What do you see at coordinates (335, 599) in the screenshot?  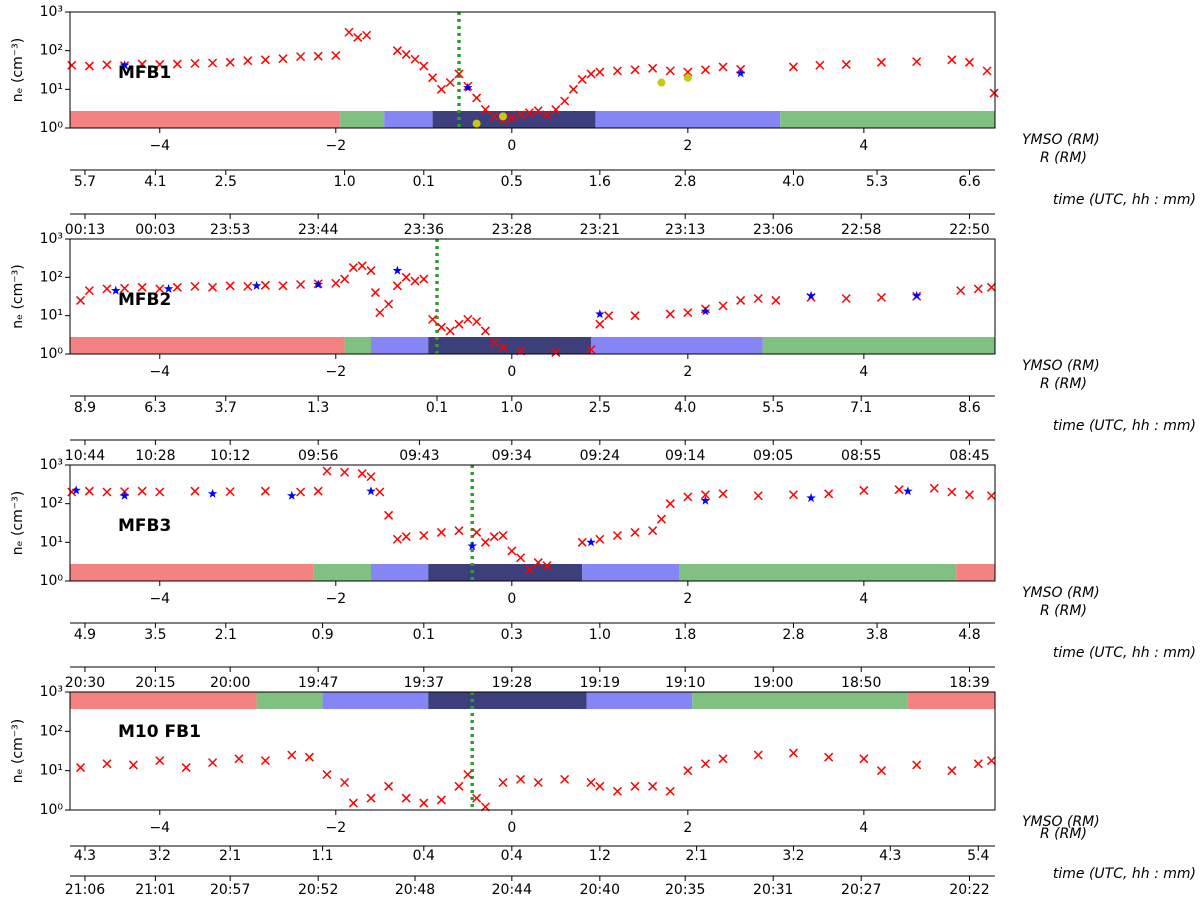 I see `x-tick-label: −2` at bounding box center [335, 599].